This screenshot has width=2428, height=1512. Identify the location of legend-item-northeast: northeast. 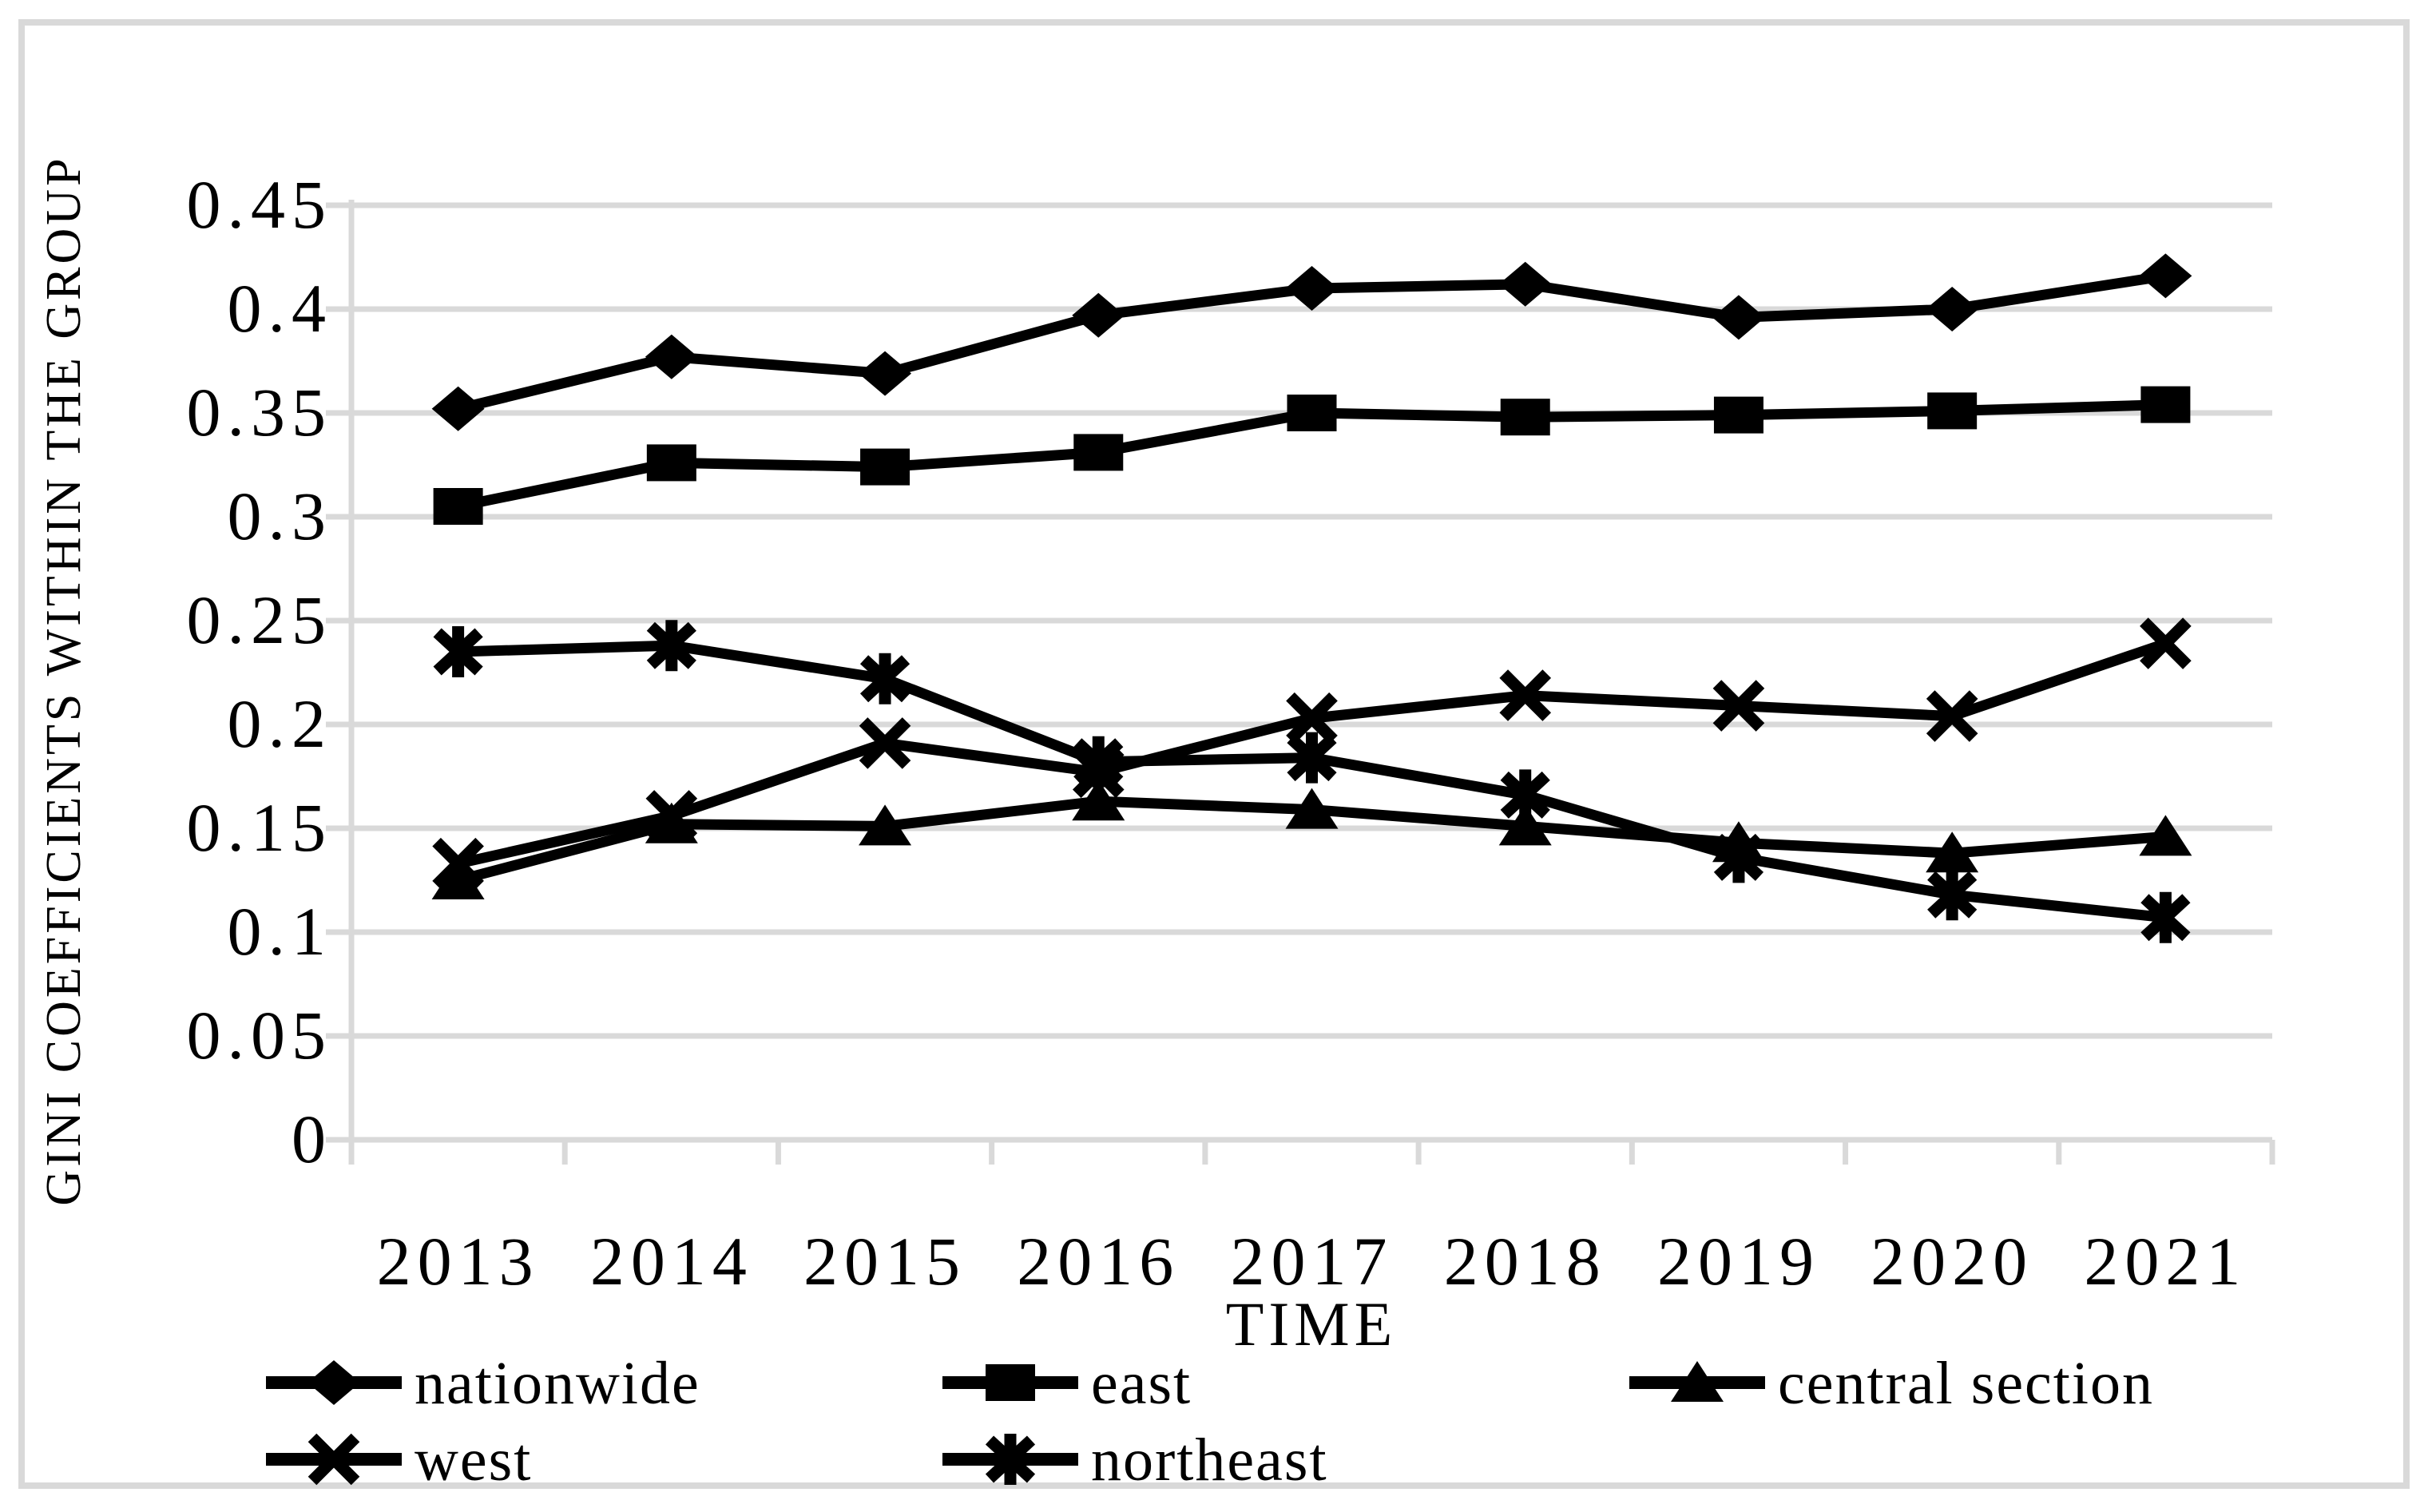
(1135, 1460).